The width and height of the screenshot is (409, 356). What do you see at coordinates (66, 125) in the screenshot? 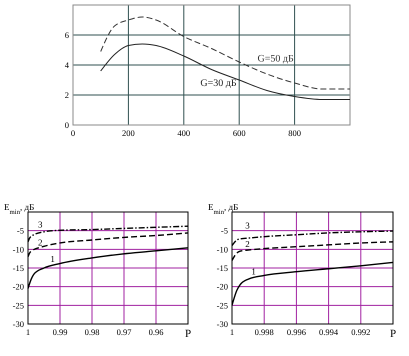
I see `y-tick-label: 0` at bounding box center [66, 125].